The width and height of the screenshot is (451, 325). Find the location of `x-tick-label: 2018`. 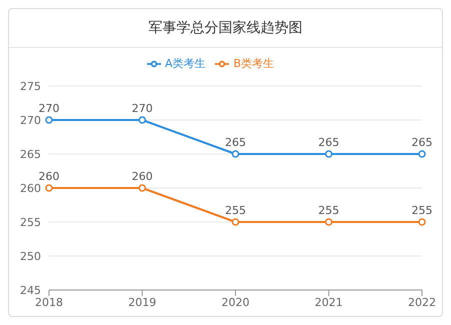

x-tick-label: 2018 is located at coordinates (49, 302).